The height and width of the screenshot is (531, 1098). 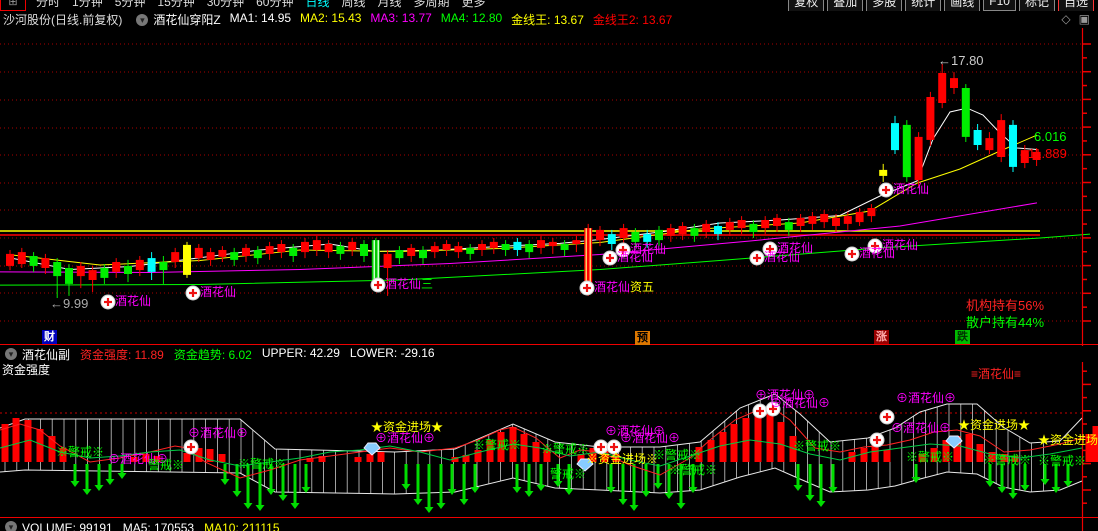 What do you see at coordinates (547, 20) in the screenshot?
I see `indicator-value: 金线王: 13.67` at bounding box center [547, 20].